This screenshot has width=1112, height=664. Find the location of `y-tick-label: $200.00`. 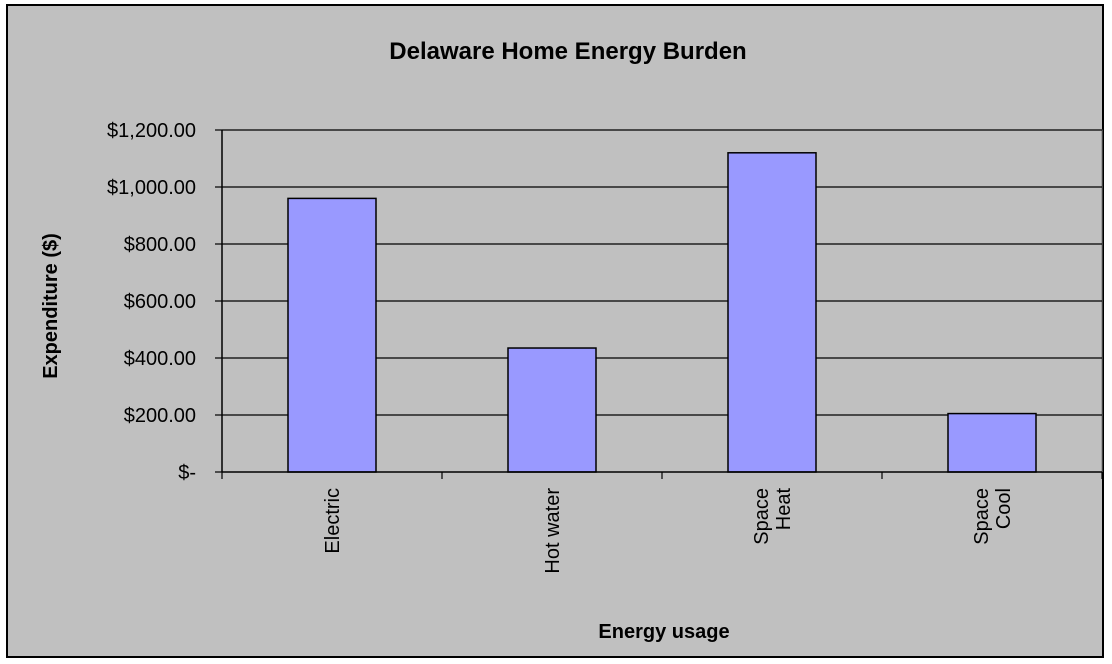

y-tick-label: $200.00 is located at coordinates (160, 416).